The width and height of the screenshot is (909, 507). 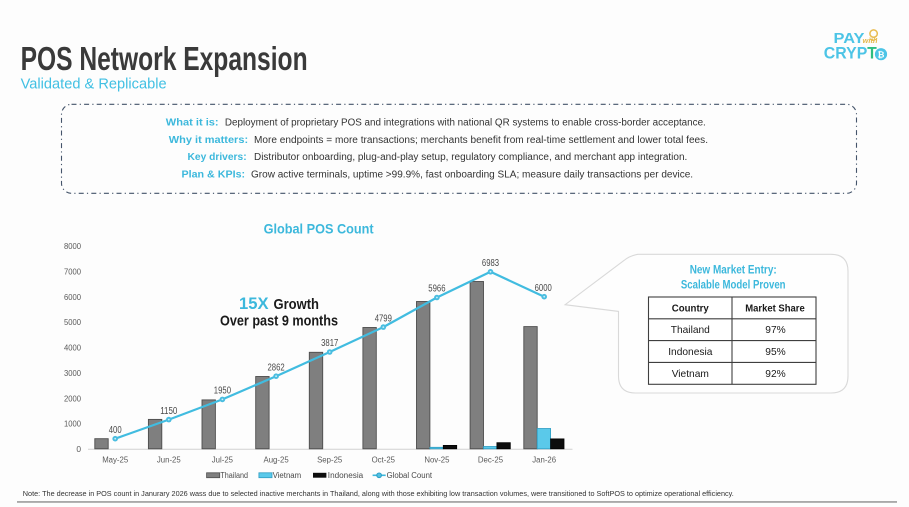 I want to click on svg-text: with, so click(x=870, y=40).